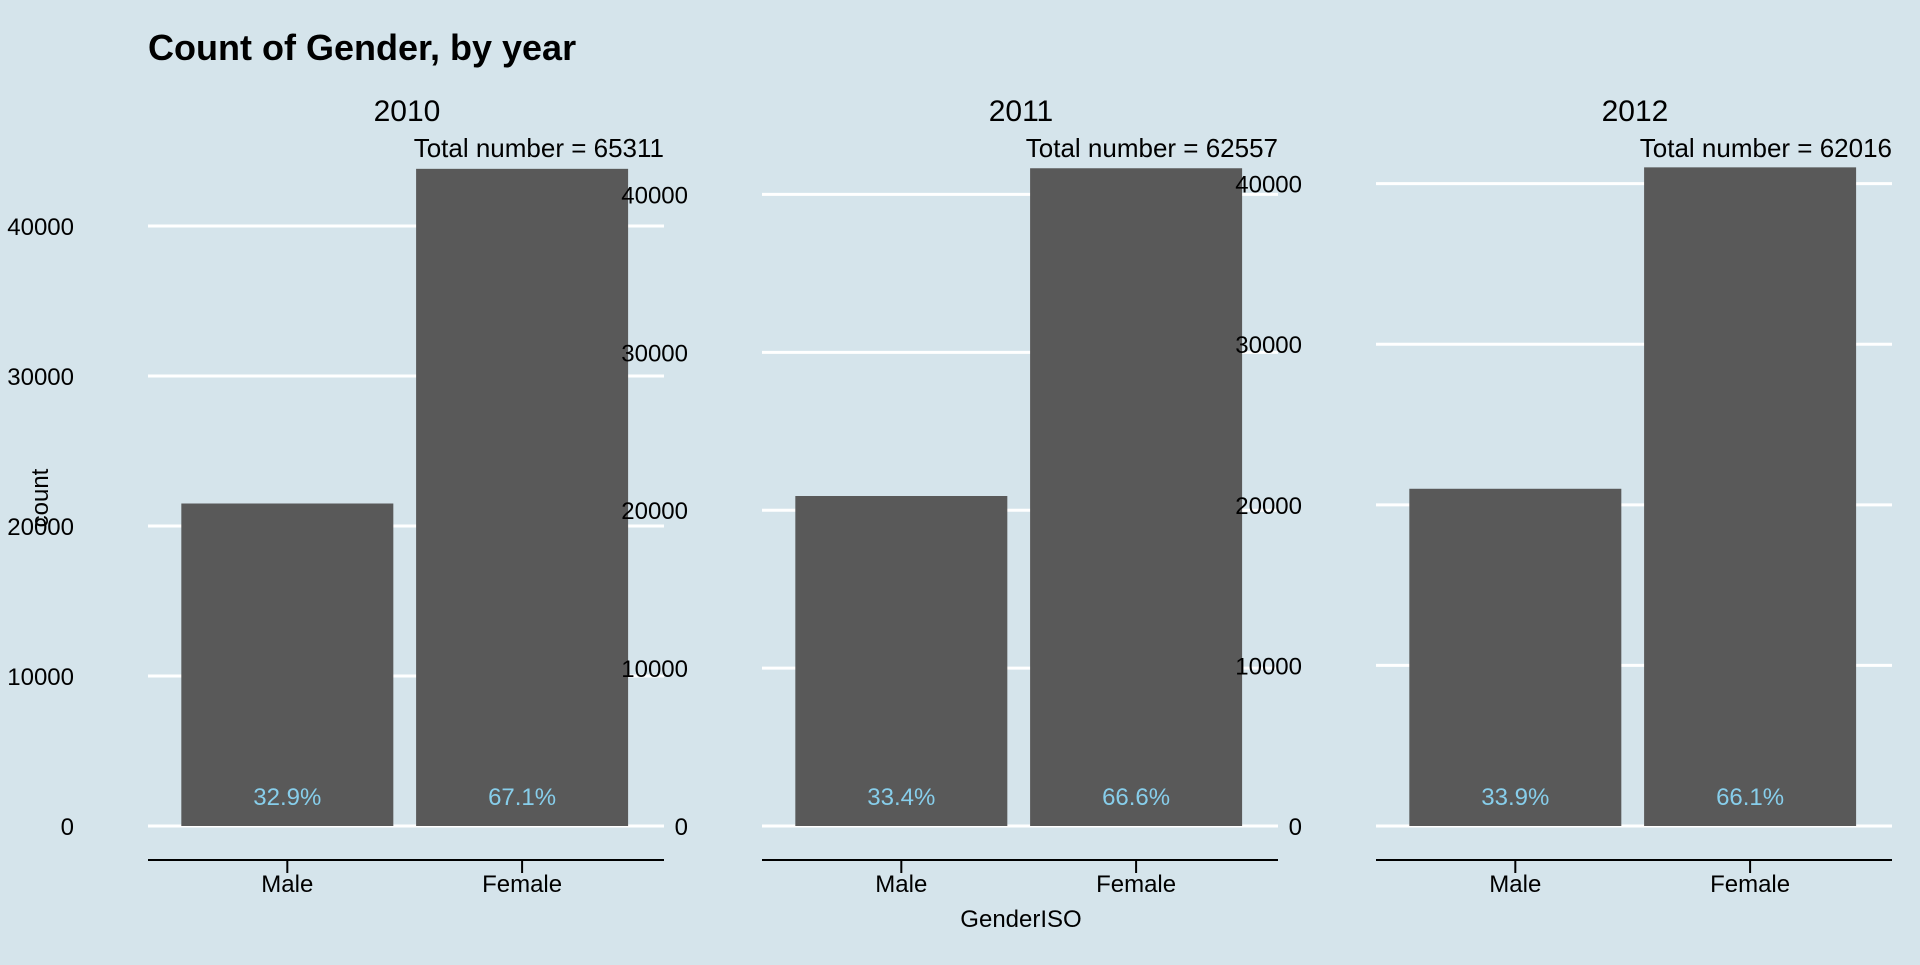 The width and height of the screenshot is (1920, 965). Describe the element at coordinates (522, 797) in the screenshot. I see `bar-percent-label: 67.1%` at that location.